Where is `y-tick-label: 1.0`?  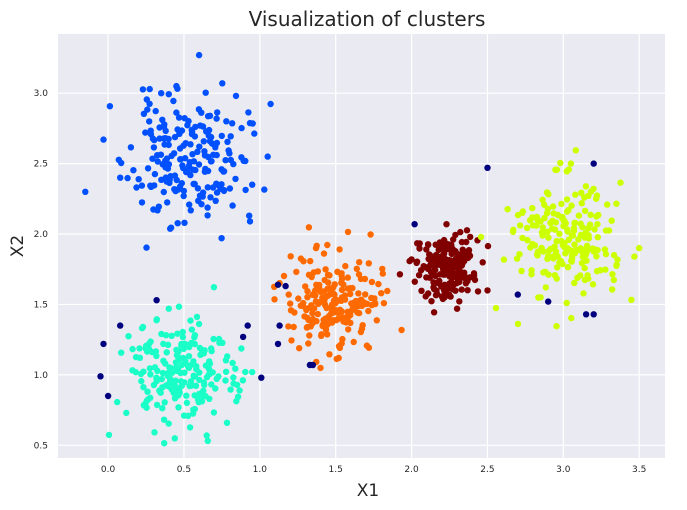
y-tick-label: 1.0 is located at coordinates (41, 376).